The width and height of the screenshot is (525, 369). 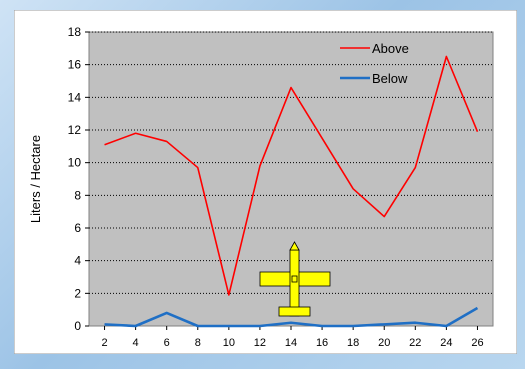 What do you see at coordinates (77, 228) in the screenshot?
I see `y-tick-label: 6` at bounding box center [77, 228].